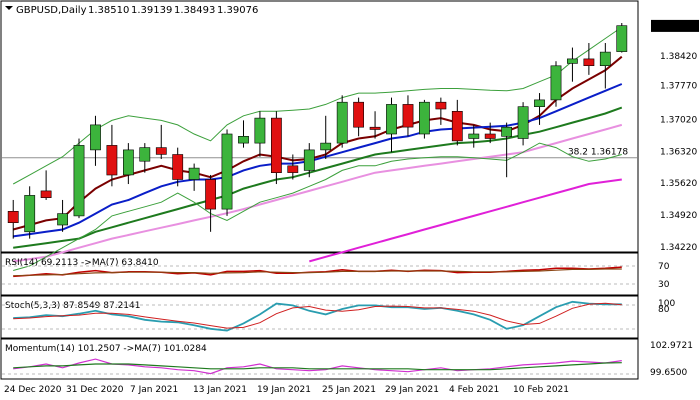 The image size is (700, 400). What do you see at coordinates (668, 373) in the screenshot?
I see `momentum-tick-label: 99.6500` at bounding box center [668, 373].